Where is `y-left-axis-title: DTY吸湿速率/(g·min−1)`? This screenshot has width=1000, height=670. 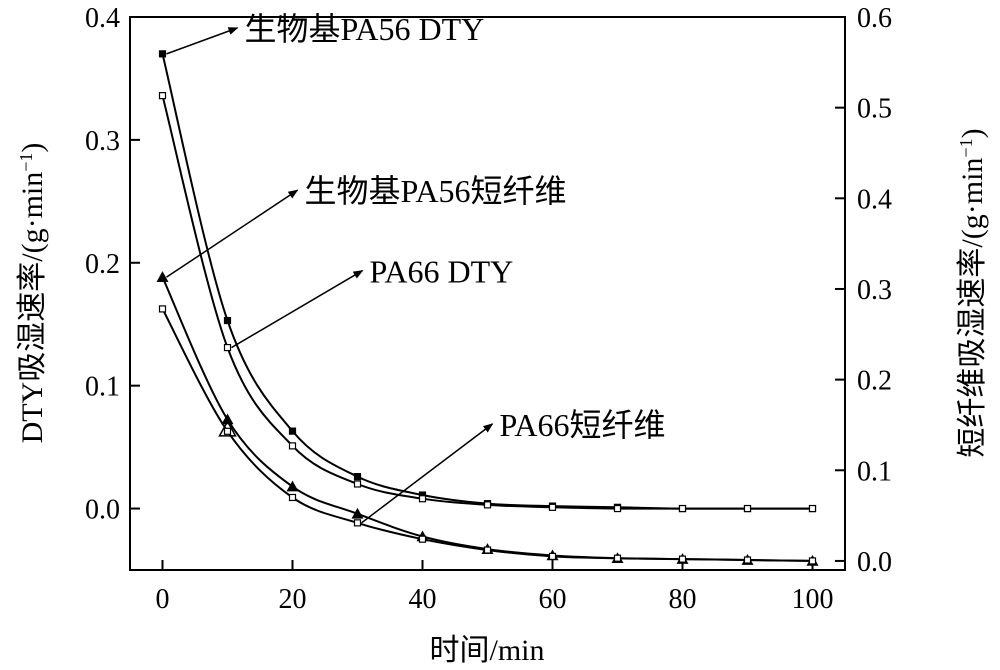
y-left-axis-title: DTY吸湿速率/(g·min−1) is located at coordinates (32, 293).